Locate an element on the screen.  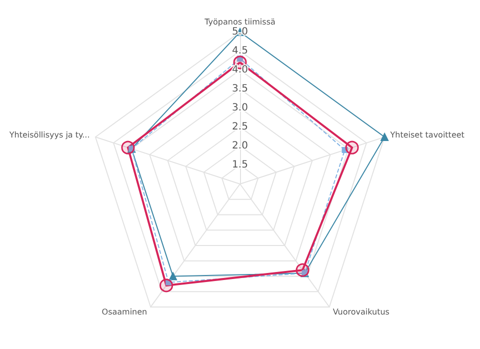
spoke-label: Yhteiset tavoitteet is located at coordinates (426, 135).